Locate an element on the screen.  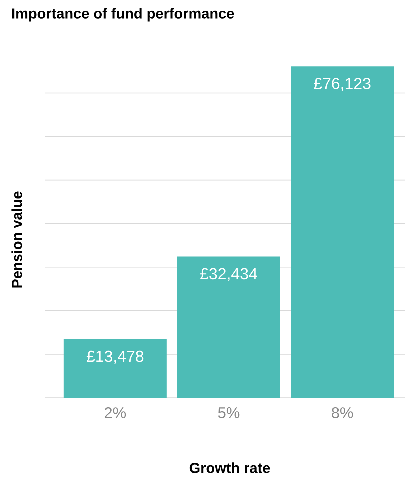
y-axis-title: Pension value is located at coordinates (17, 240).